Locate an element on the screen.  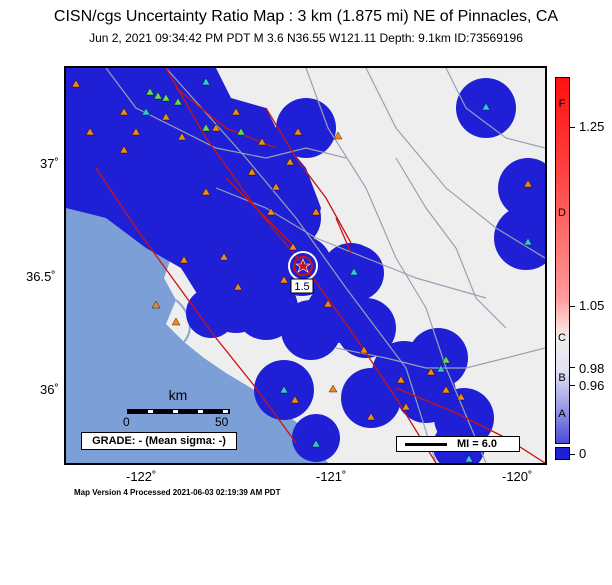
scale-bar-legend: km 0 50 is located at coordinates (178, 409).